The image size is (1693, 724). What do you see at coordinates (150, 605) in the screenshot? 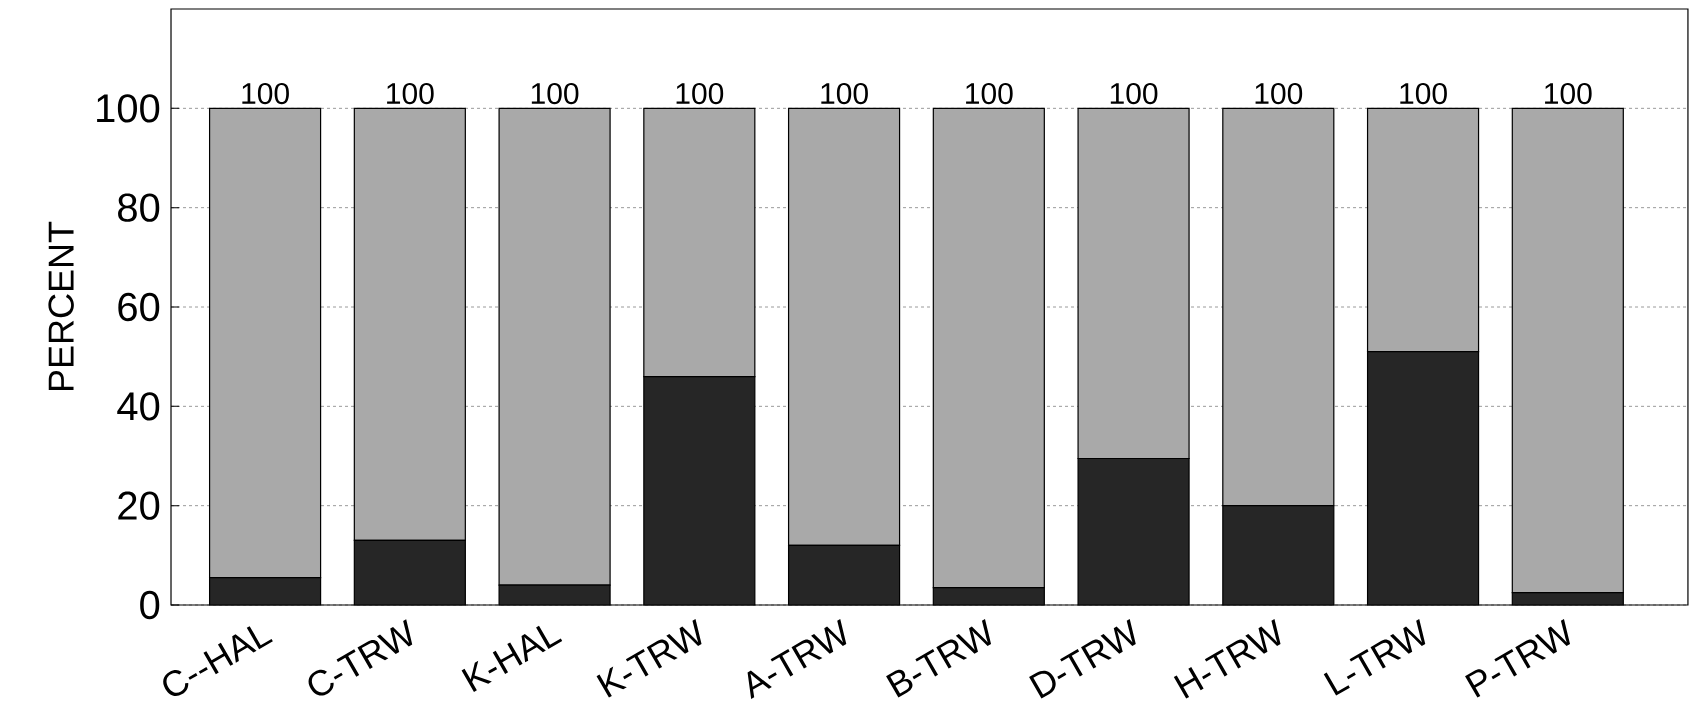
I see `y-tick-label: 0` at bounding box center [150, 605].